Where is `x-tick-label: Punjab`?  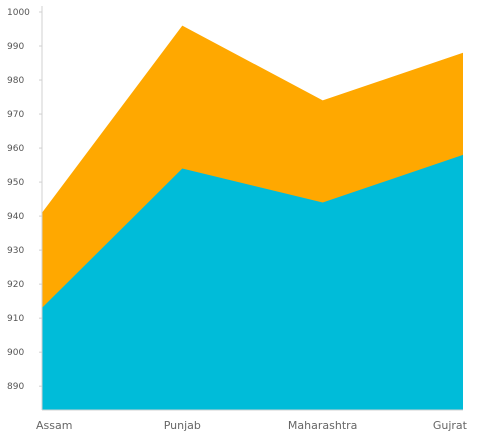 x-tick-label: Punjab is located at coordinates (182, 425).